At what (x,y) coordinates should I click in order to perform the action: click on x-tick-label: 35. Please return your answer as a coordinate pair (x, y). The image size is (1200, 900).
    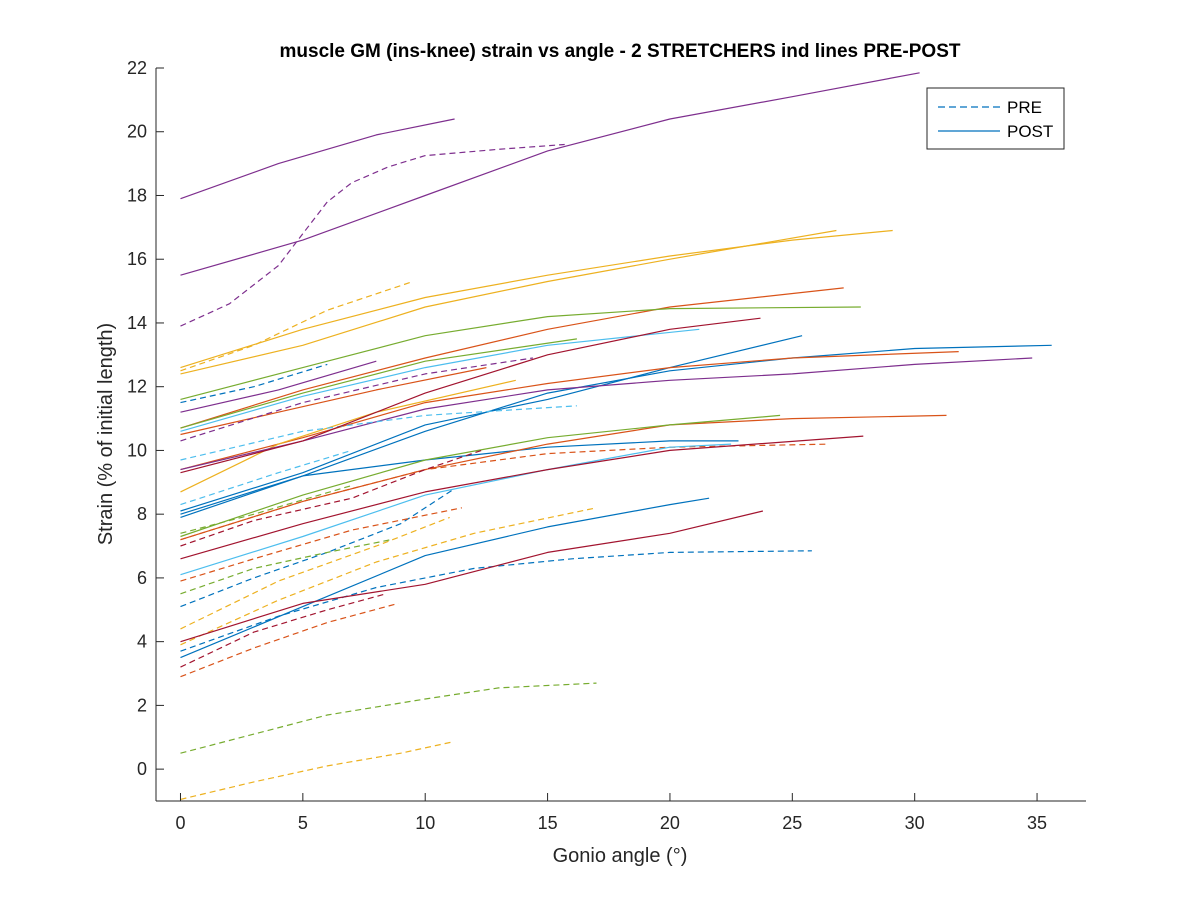
    Looking at the image, I should click on (1037, 823).